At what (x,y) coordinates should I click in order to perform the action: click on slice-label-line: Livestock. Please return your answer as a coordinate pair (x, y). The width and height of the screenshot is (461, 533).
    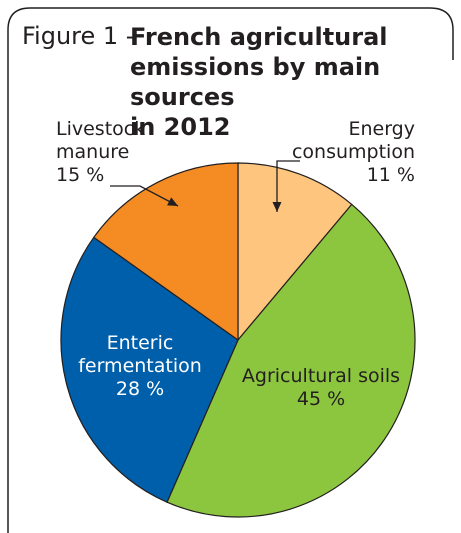
    Looking at the image, I should click on (101, 129).